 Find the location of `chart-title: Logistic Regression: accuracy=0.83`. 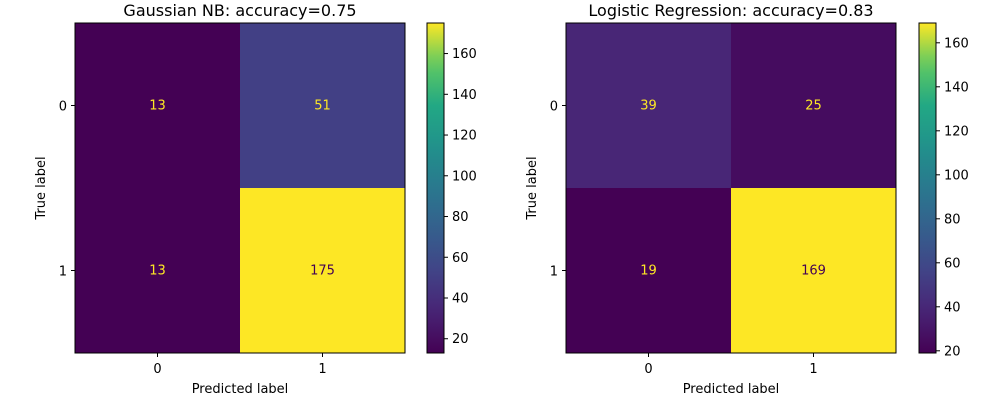

chart-title: Logistic Regression: accuracy=0.83 is located at coordinates (730, 10).